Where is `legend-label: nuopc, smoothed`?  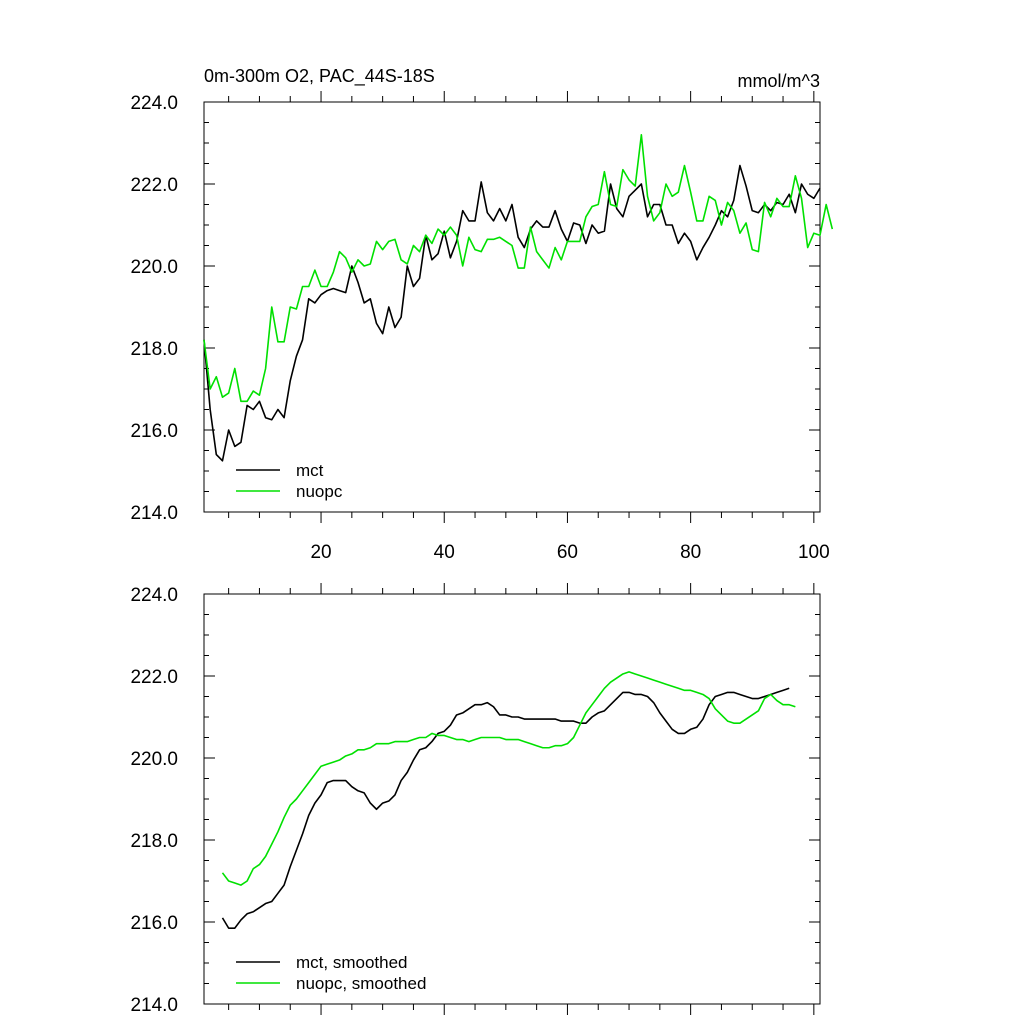 legend-label: nuopc, smoothed is located at coordinates (361, 983).